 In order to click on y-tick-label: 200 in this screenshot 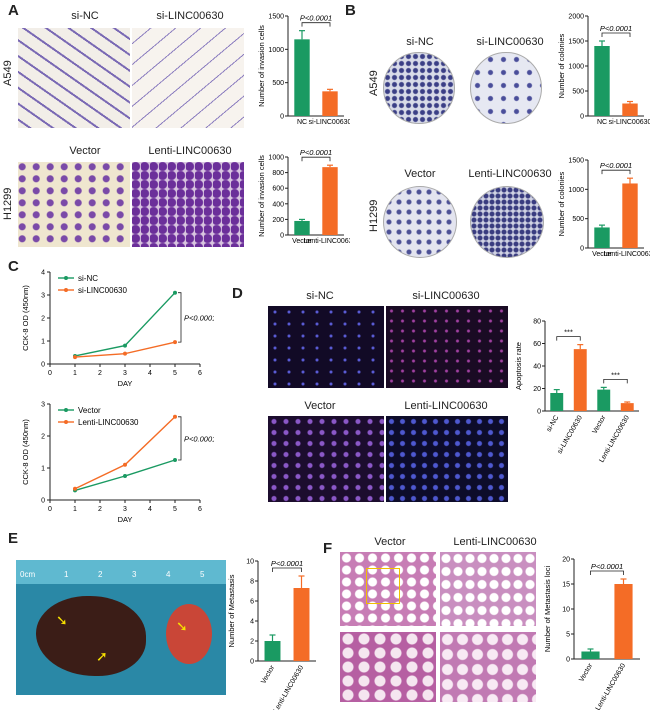, I will do `click(278, 220)`.